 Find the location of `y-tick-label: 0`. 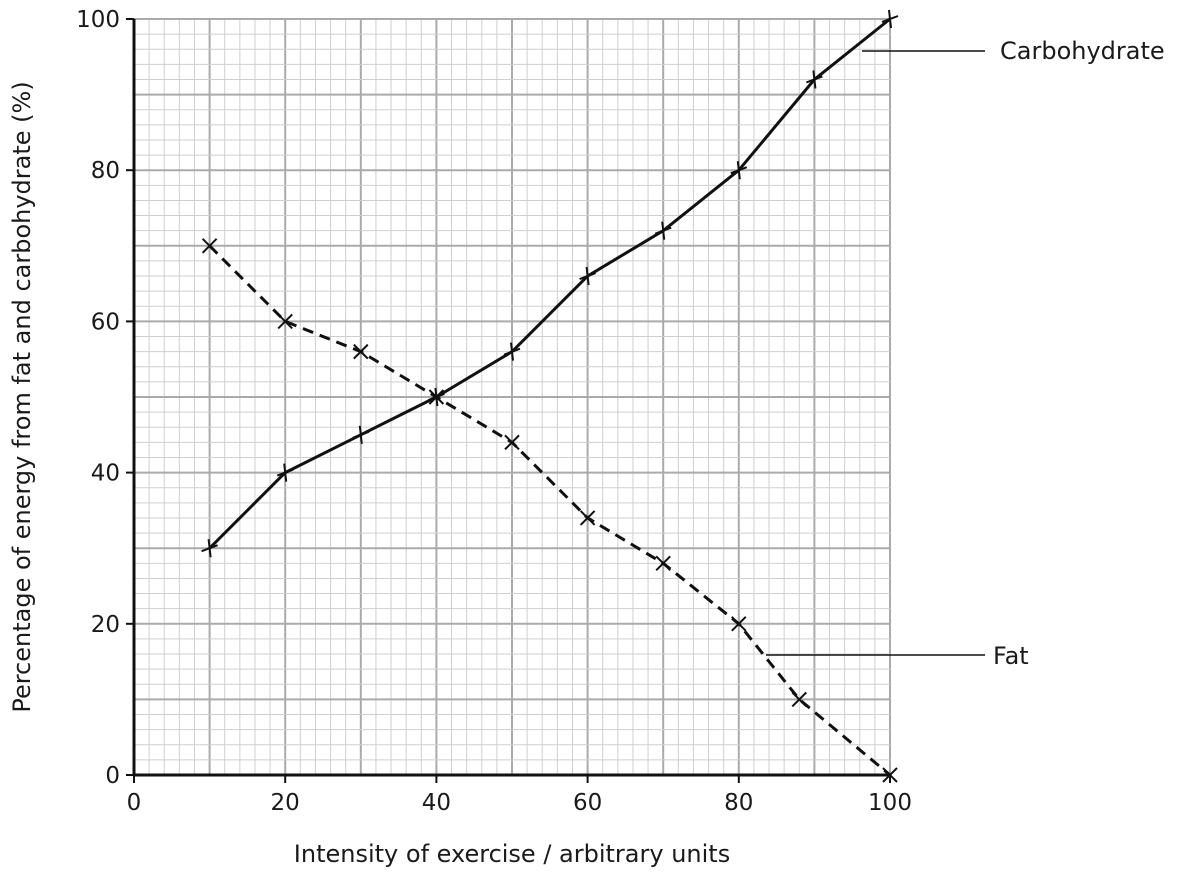

y-tick-label: 0 is located at coordinates (112, 776).